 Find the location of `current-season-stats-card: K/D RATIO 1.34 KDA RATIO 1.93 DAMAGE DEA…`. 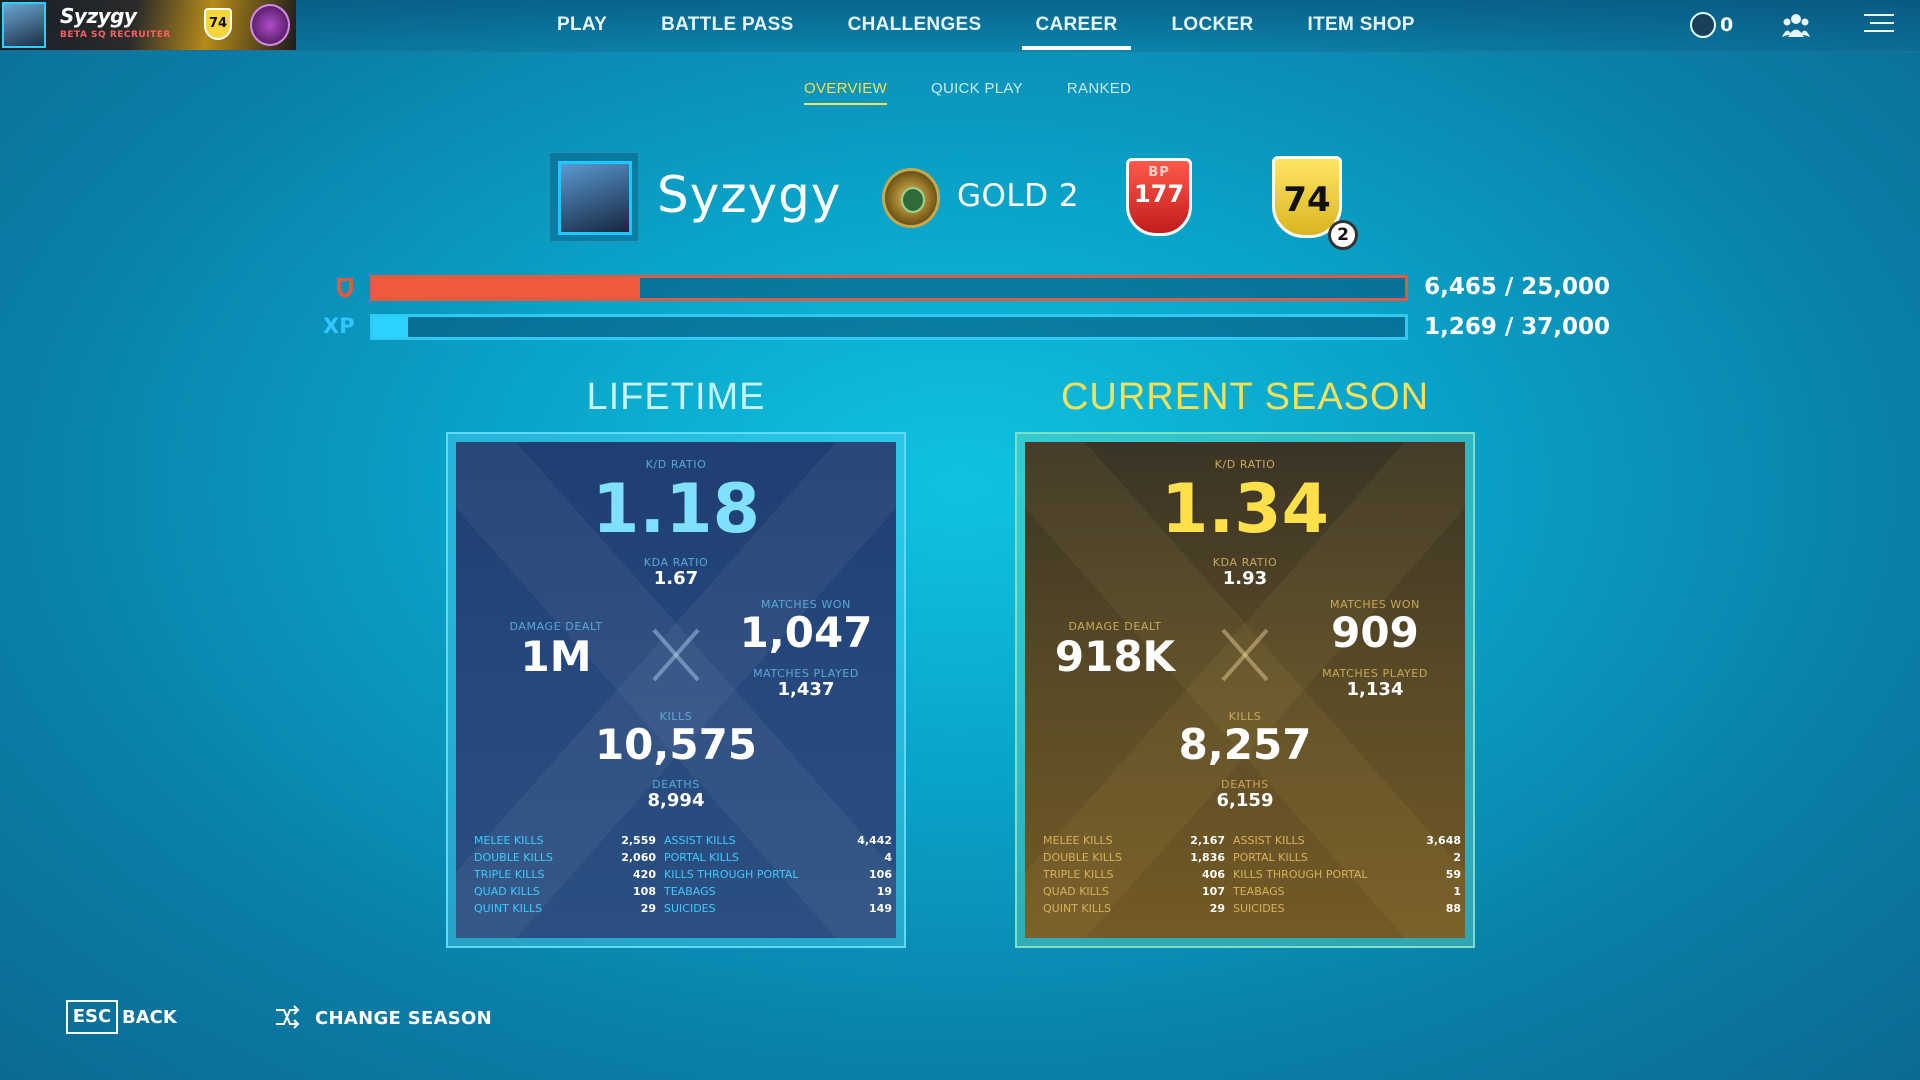

current-season-stats-card: K/D RATIO 1.34 KDA RATIO 1.93 DAMAGE DEA… is located at coordinates (1245, 690).